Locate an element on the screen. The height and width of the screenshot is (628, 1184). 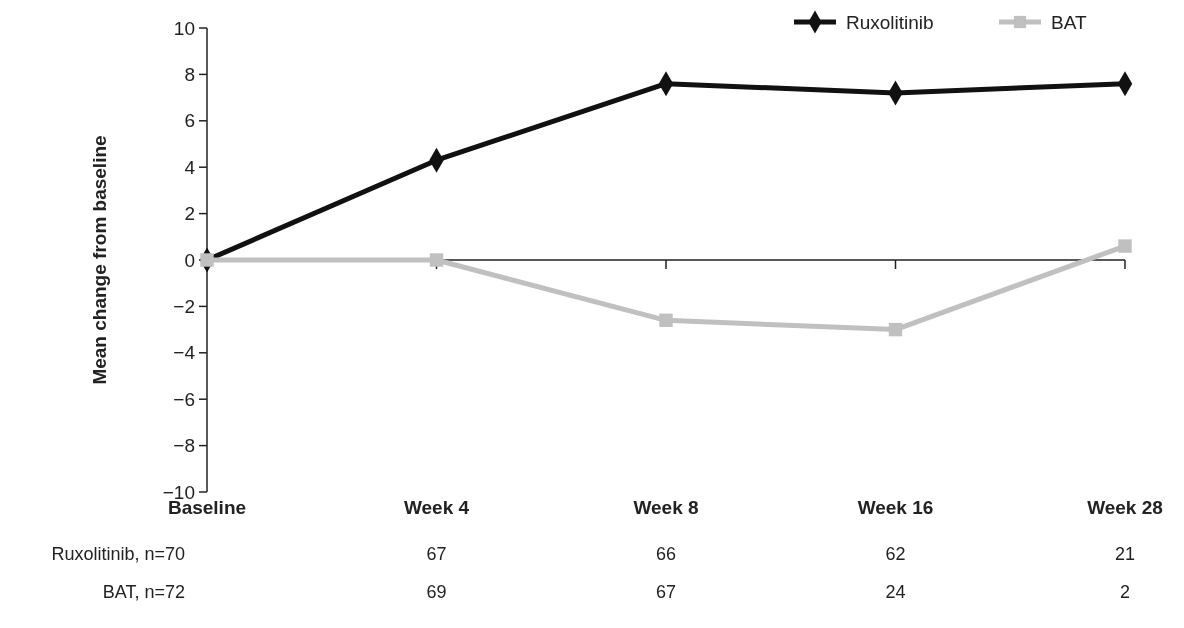
x-tick-label: Week 4 is located at coordinates (436, 507).